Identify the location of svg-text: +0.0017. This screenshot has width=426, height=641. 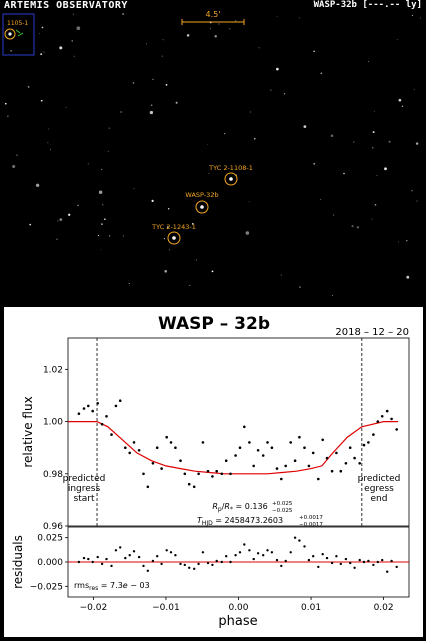
(311, 518).